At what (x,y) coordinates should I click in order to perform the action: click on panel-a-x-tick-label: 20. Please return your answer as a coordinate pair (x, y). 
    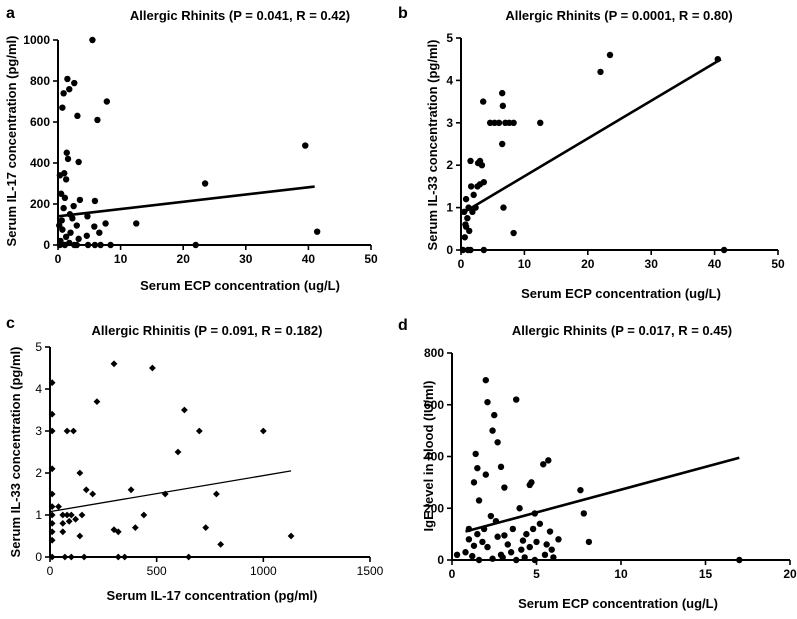
    Looking at the image, I should click on (184, 259).